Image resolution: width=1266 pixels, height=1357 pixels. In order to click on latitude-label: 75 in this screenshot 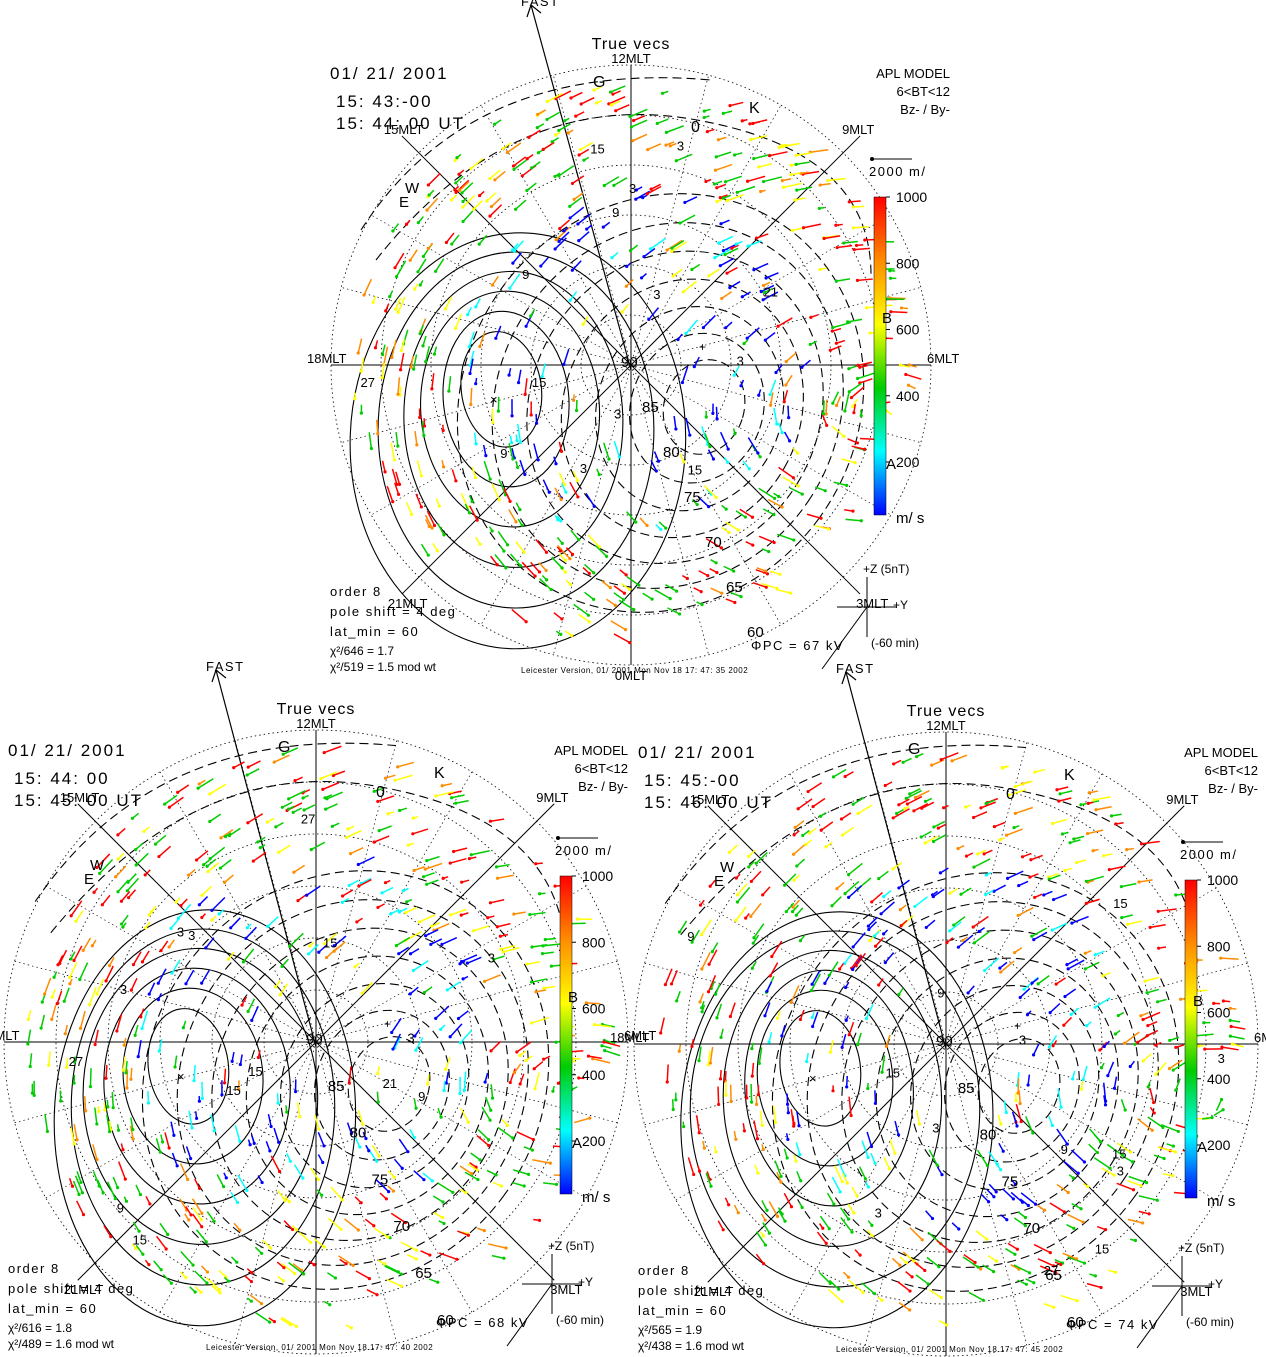, I will do `click(1010, 1181)`.